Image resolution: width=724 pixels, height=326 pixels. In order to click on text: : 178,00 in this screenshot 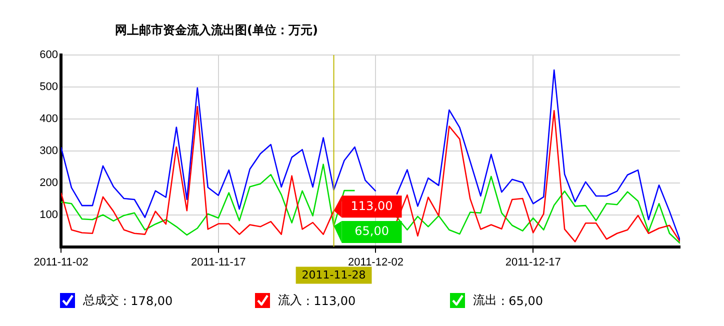, I will do `click(147, 301)`.